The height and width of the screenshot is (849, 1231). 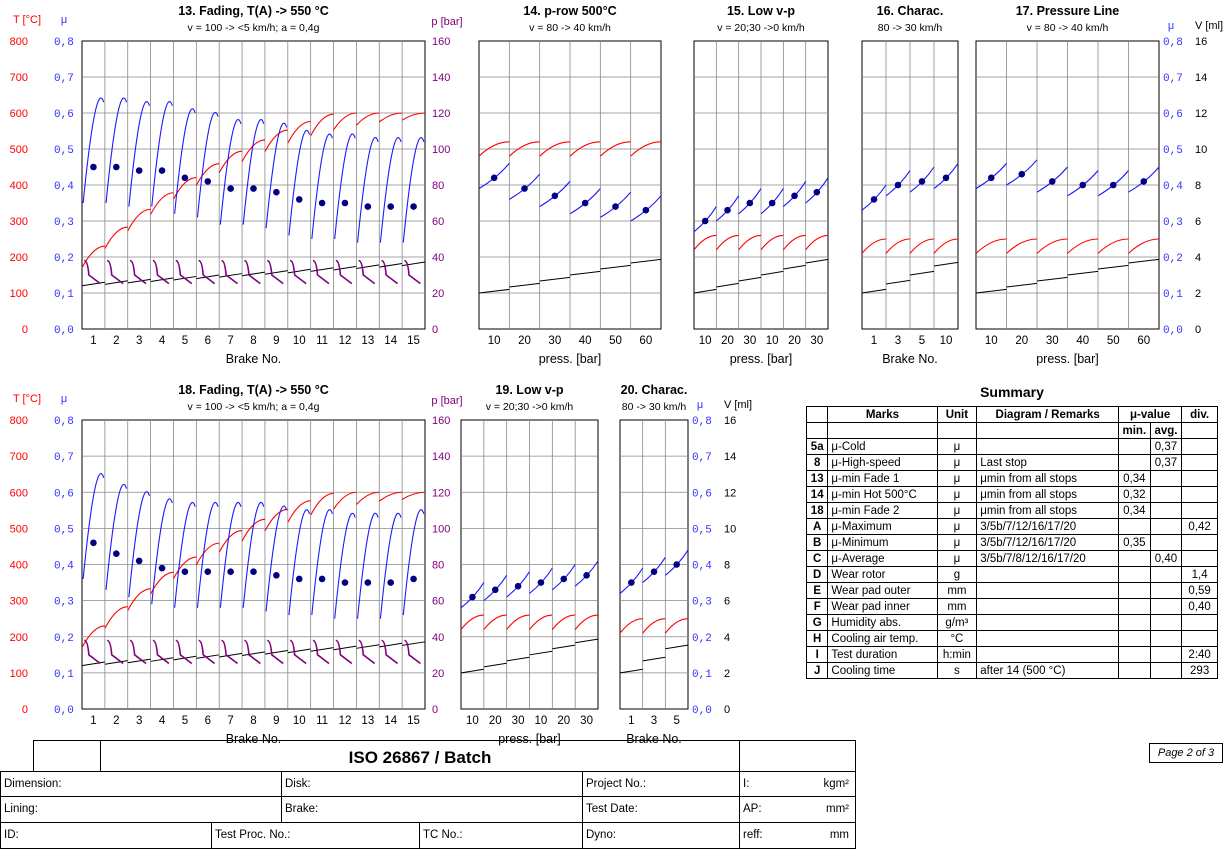 I want to click on wear-curve, so click(x=253, y=654).